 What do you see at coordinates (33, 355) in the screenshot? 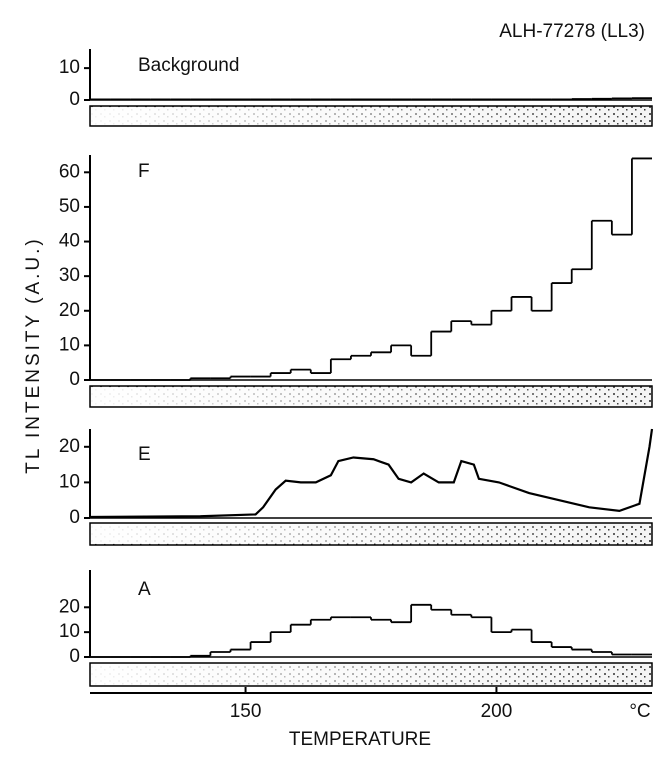
I see `y-axis-label: TL INTENSITY (A.U.)` at bounding box center [33, 355].